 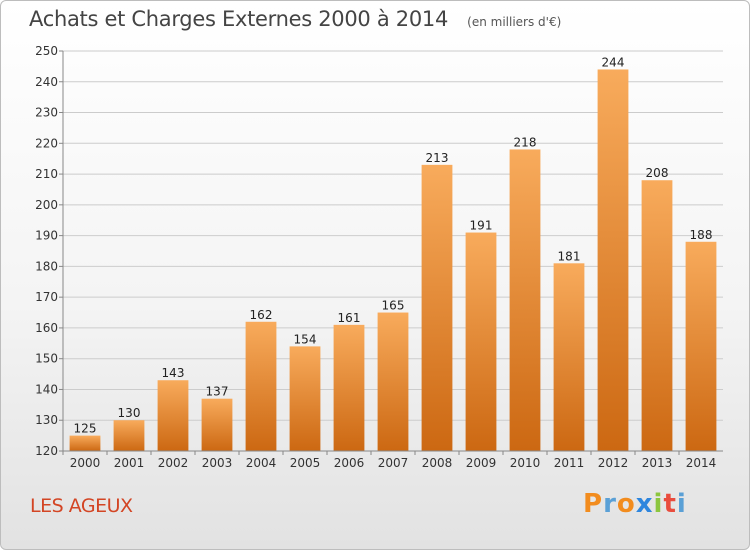 I want to click on logo-letter: x, so click(x=644, y=504).